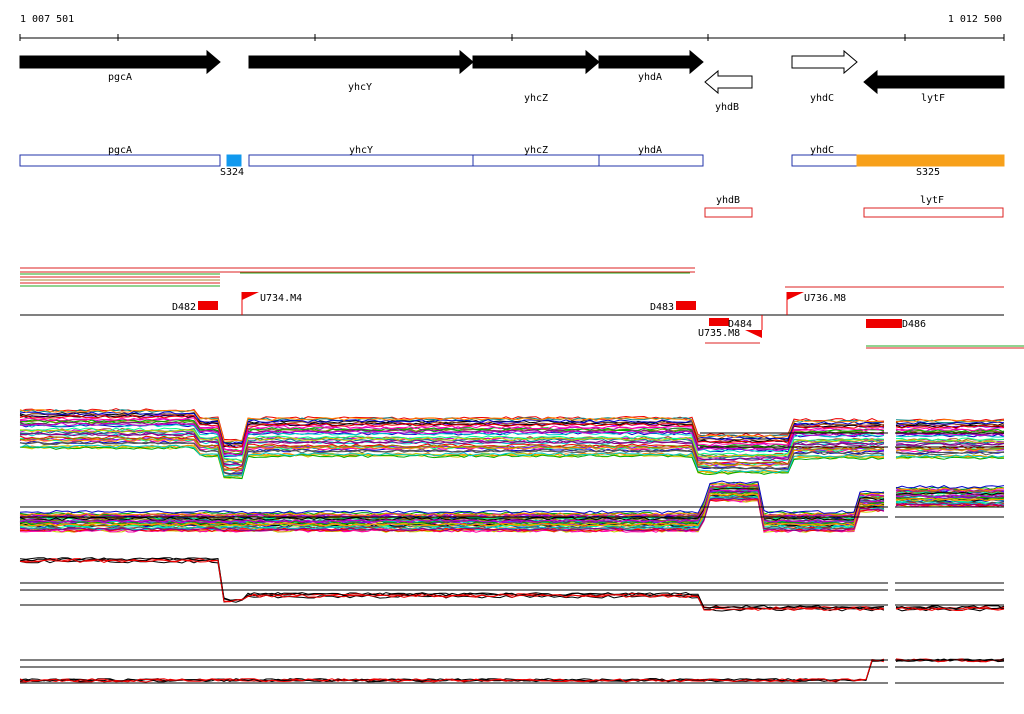 Image resolution: width=1024 pixels, height=714 pixels. I want to click on gene-label: yhdB, so click(727, 107).